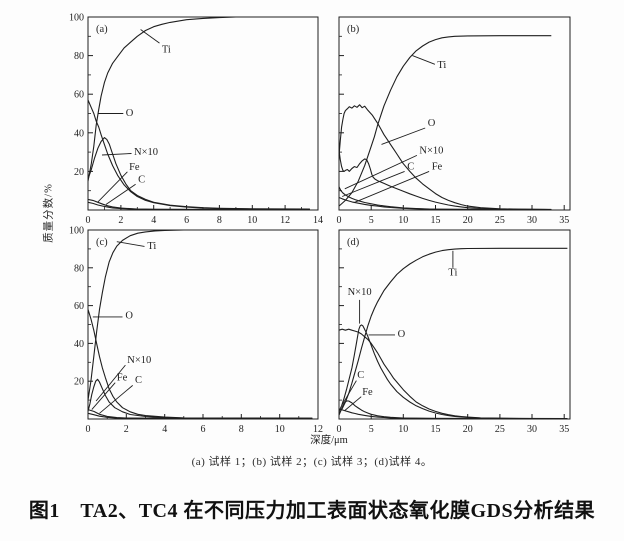 Image resolution: width=624 pixels, height=541 pixels. What do you see at coordinates (353, 242) in the screenshot?
I see `panel-tag: (d)` at bounding box center [353, 242].